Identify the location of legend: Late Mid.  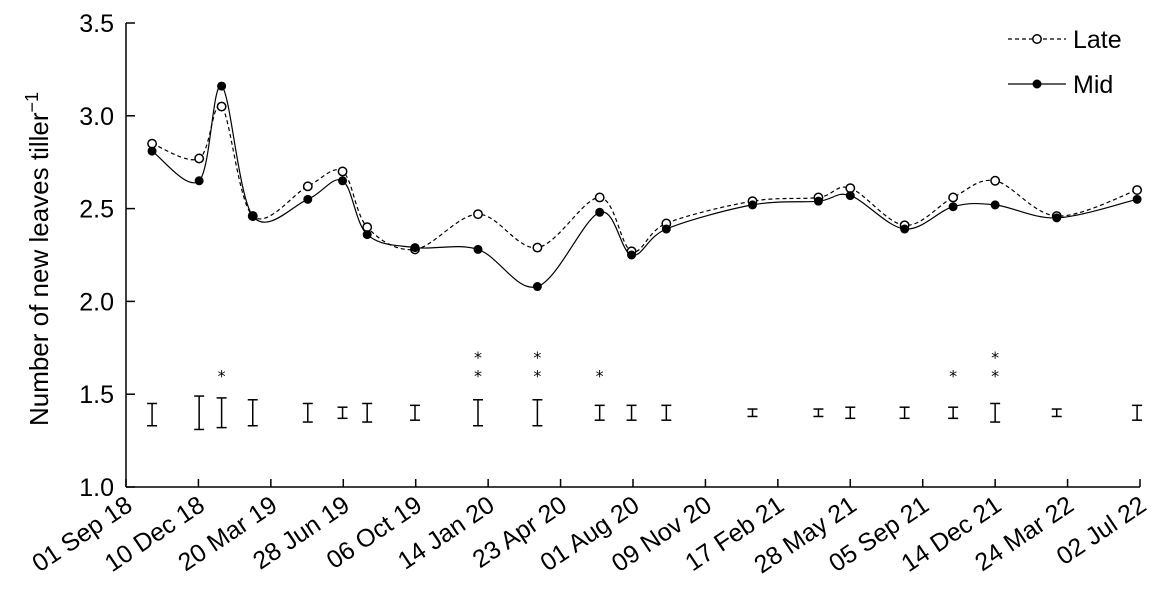
(1065, 62).